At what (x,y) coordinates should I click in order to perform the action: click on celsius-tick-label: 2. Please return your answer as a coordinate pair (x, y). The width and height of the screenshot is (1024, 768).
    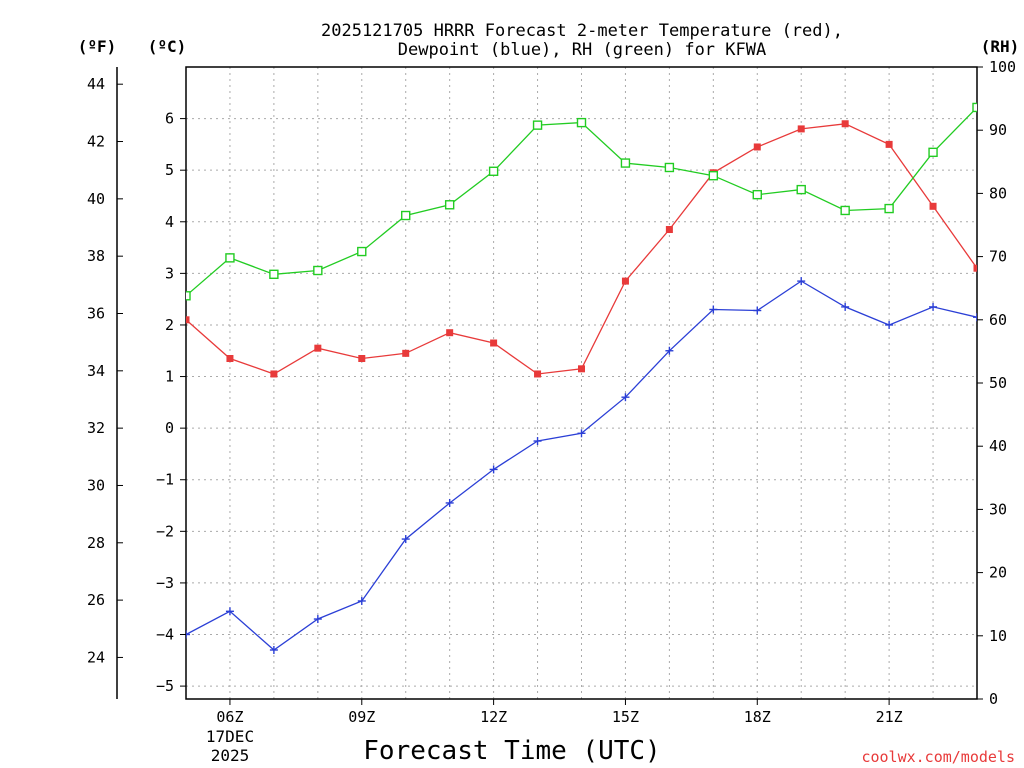
    Looking at the image, I should click on (169, 325).